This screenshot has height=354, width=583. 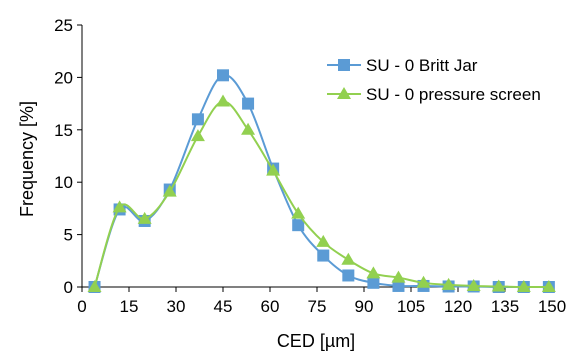 I want to click on legend-entry-1: SU - 0 Britt Jar, so click(x=402, y=65).